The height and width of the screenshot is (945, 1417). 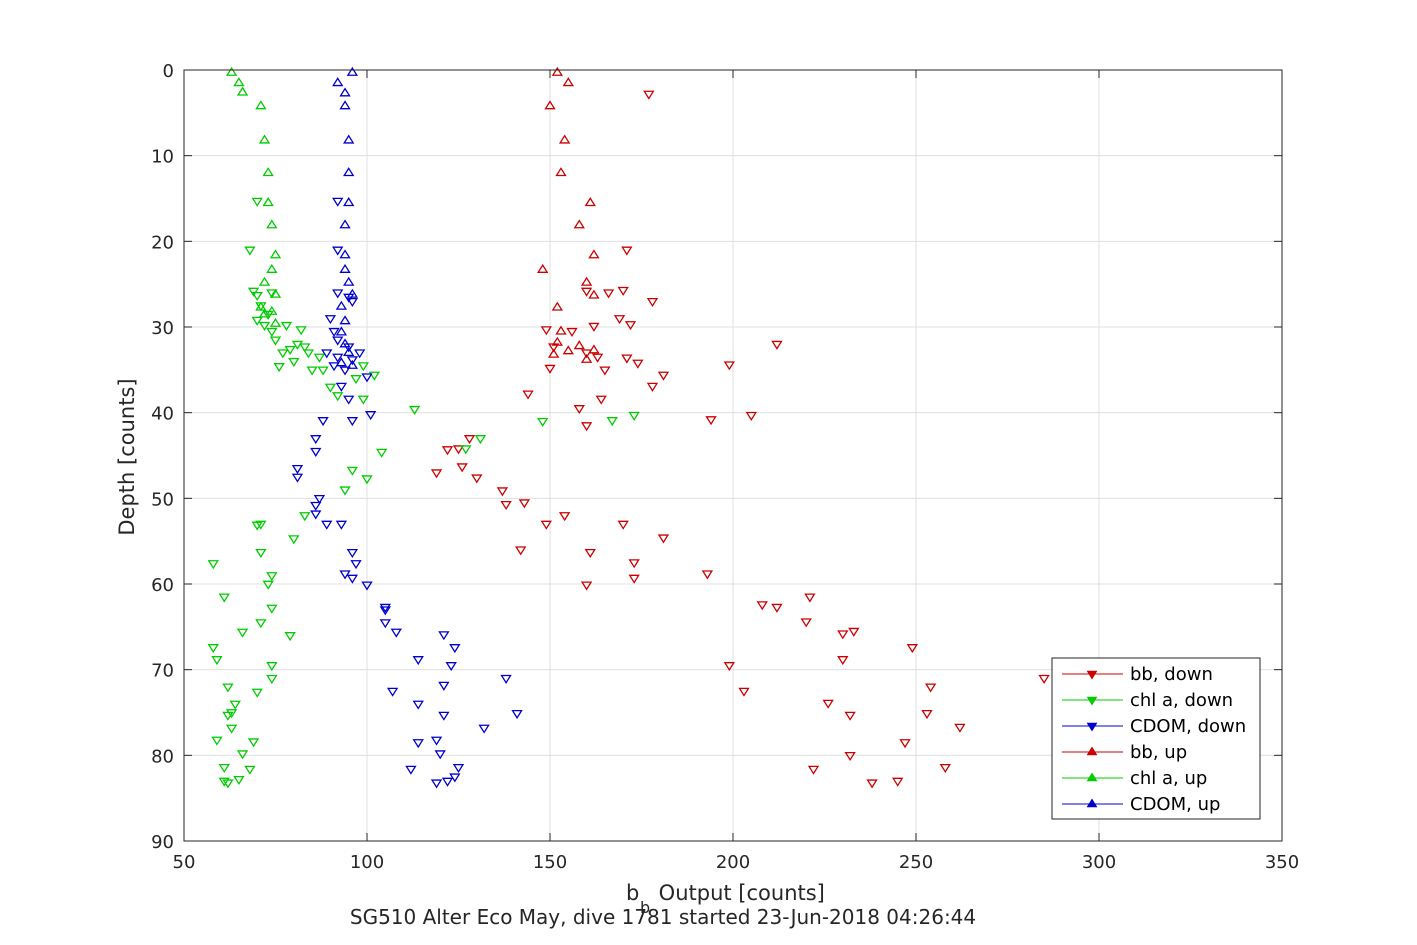 What do you see at coordinates (1154, 726) in the screenshot?
I see `legend-item: CDOM, down` at bounding box center [1154, 726].